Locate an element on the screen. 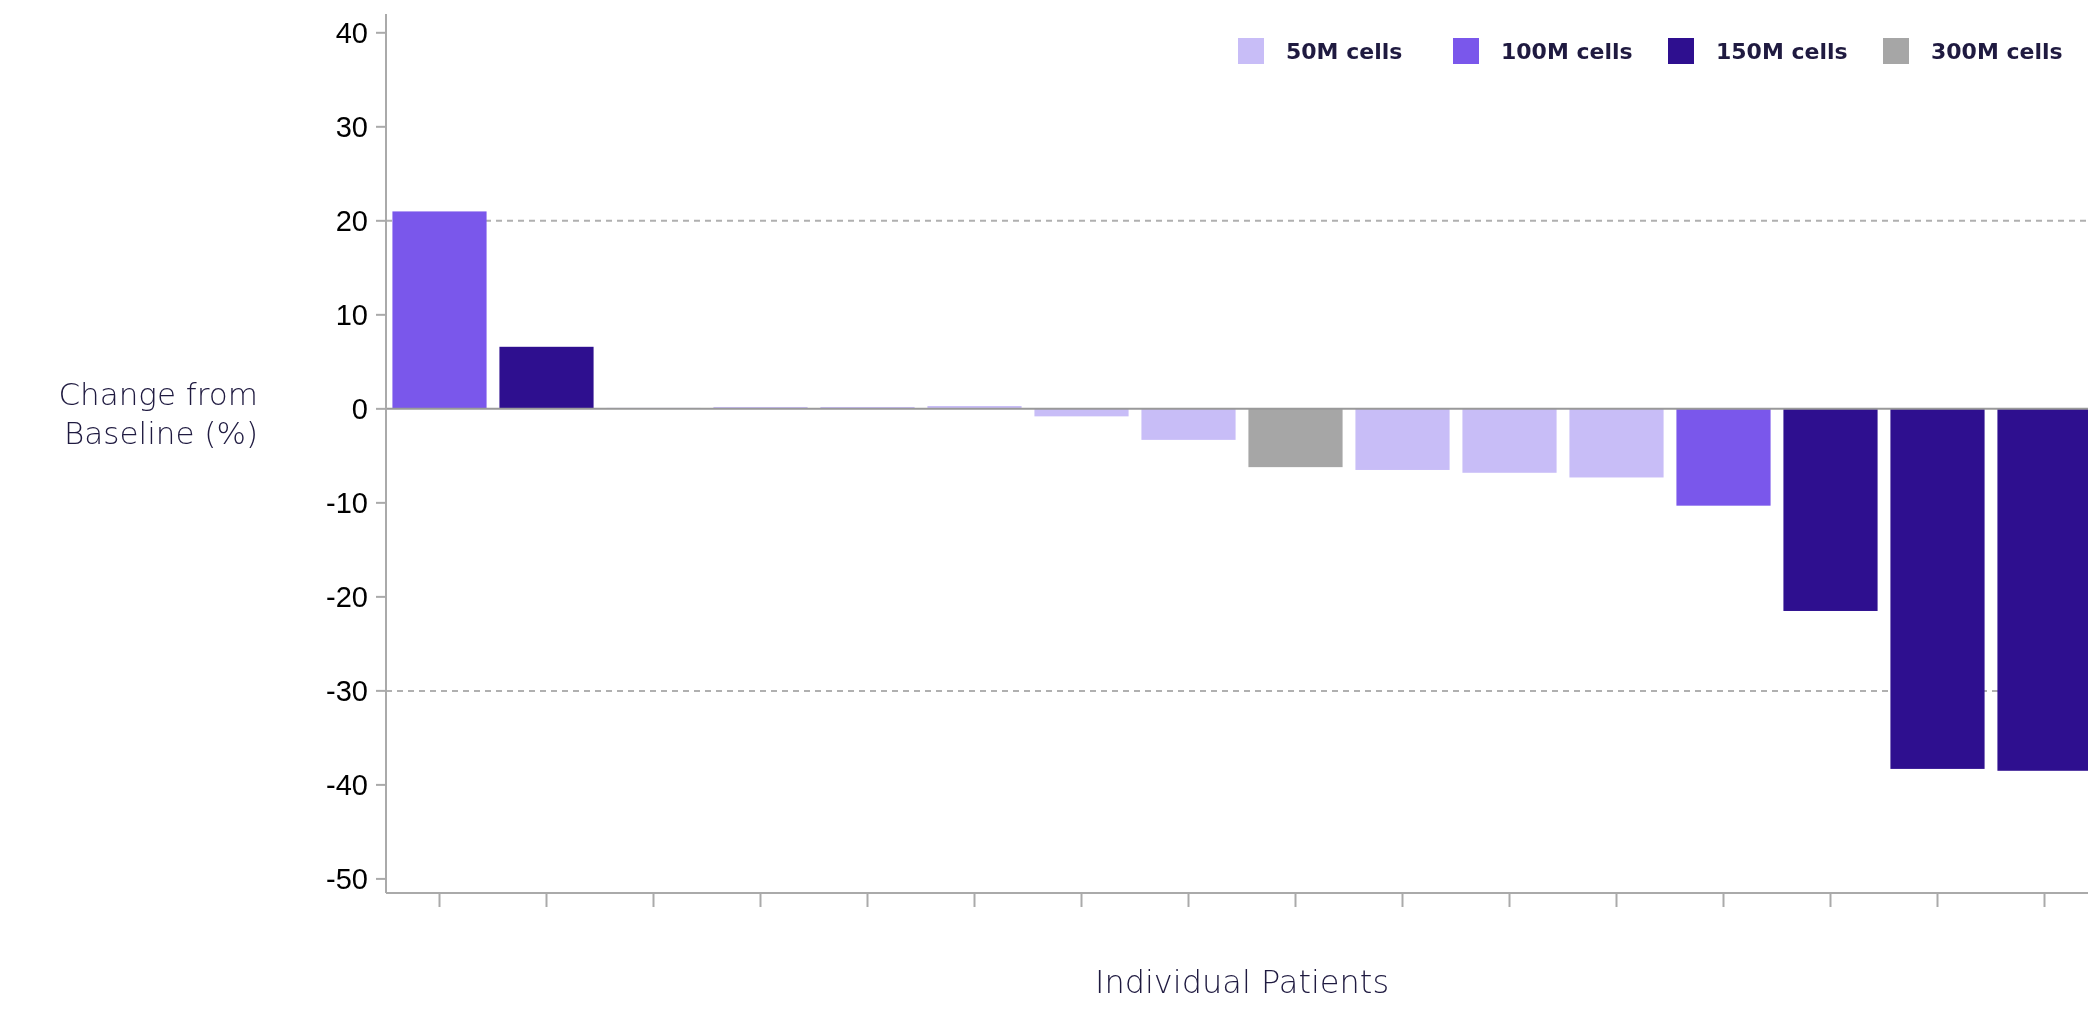 The height and width of the screenshot is (1011, 2098). y-tick-label: 20 is located at coordinates (351, 220).